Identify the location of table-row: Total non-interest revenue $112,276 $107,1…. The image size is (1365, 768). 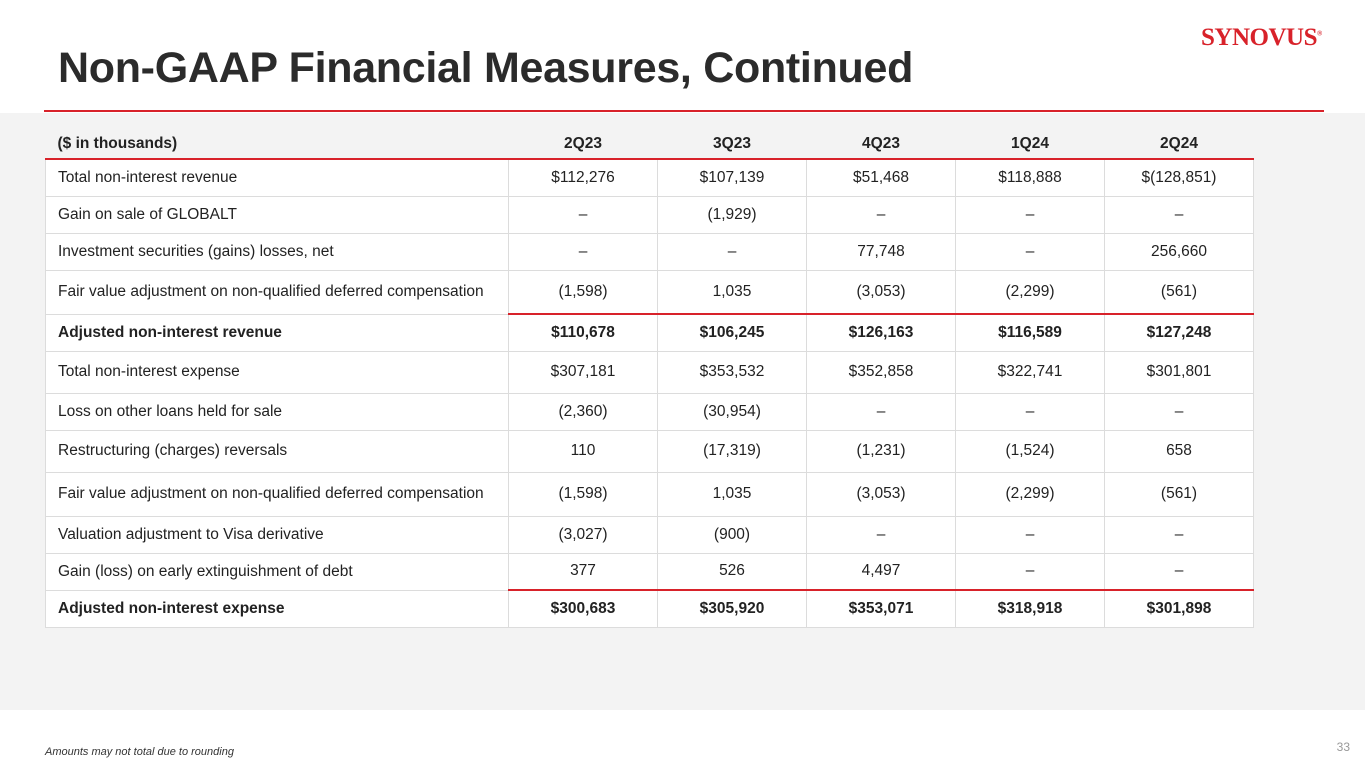
(649, 177).